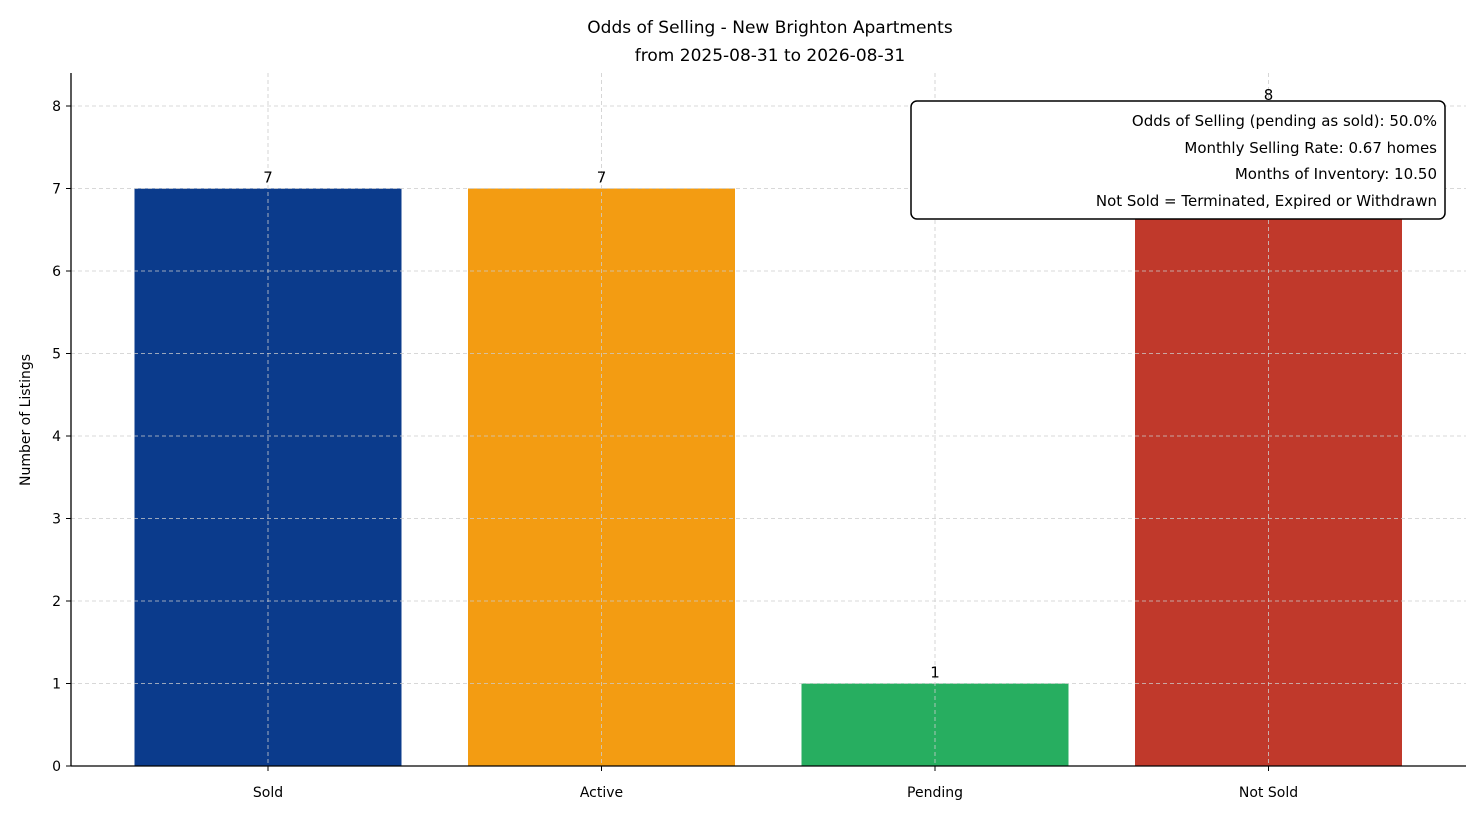 Image resolution: width=1481 pixels, height=816 pixels. What do you see at coordinates (26, 420) in the screenshot?
I see `y-axis-label: Number of Listings` at bounding box center [26, 420].